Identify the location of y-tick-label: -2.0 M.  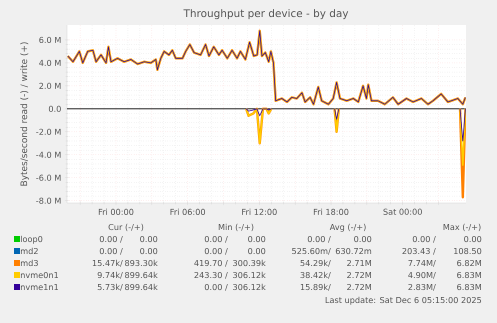
(48, 131).